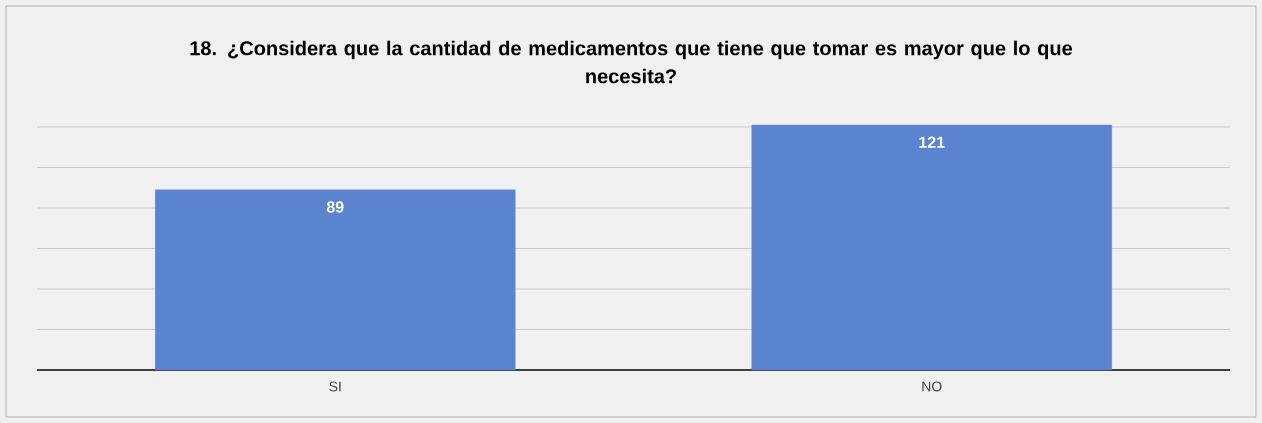  Describe the element at coordinates (631, 62) in the screenshot. I see `chart-title: 18. ¿Considera que la cantidad de medicamentos que tiene que tomar es mayor que lo que necesita?` at that location.